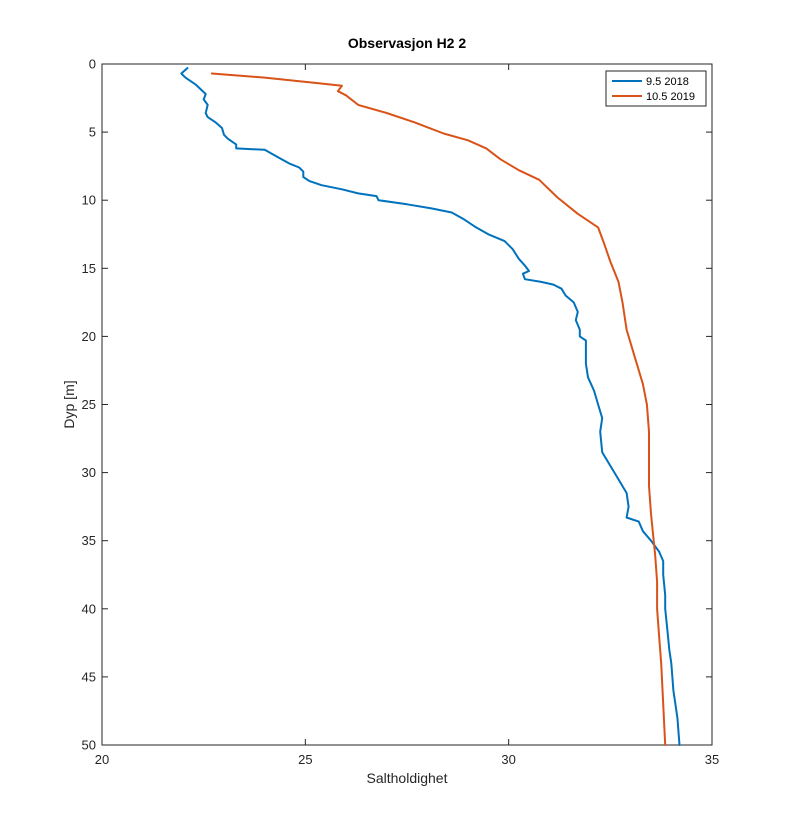 This screenshot has height=837, width=788. What do you see at coordinates (92, 64) in the screenshot?
I see `y-tick-label: 0` at bounding box center [92, 64].